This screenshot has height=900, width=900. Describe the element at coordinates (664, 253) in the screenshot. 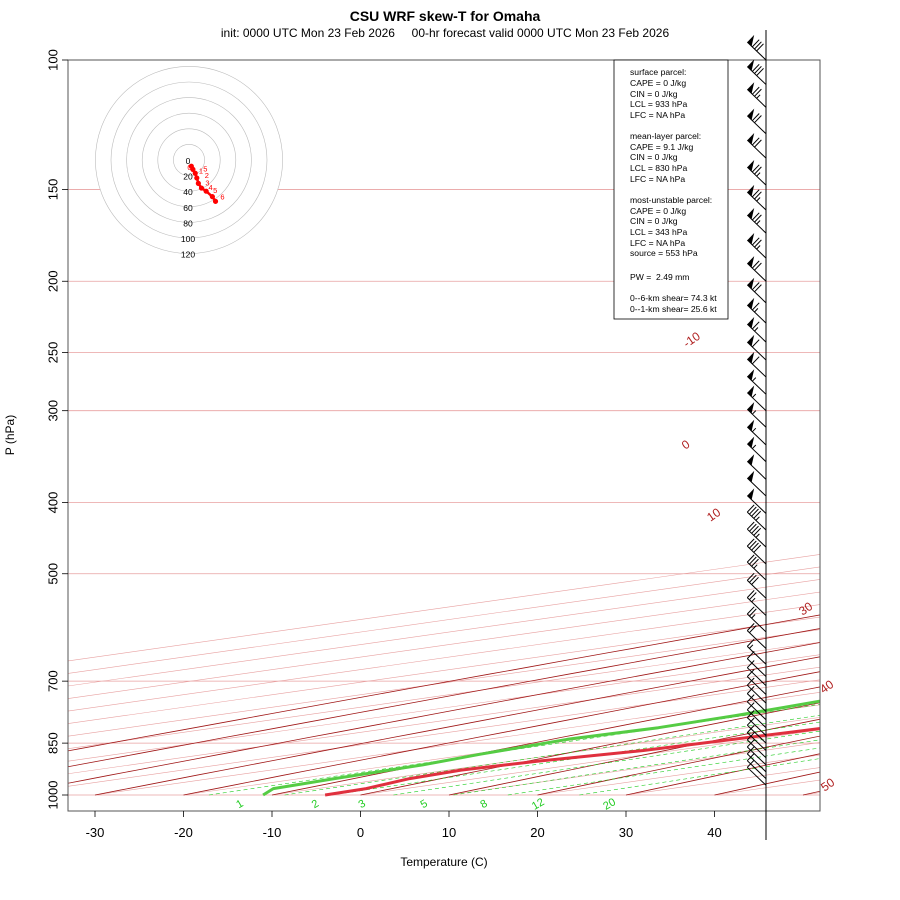

I see `stats-mu-source: source = 553 hPa` at that location.